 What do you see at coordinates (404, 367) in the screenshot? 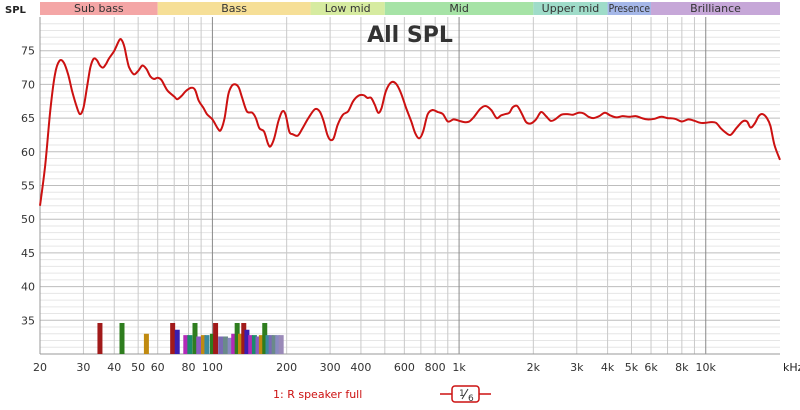
I see `x-tick-label: 600` at bounding box center [404, 367].